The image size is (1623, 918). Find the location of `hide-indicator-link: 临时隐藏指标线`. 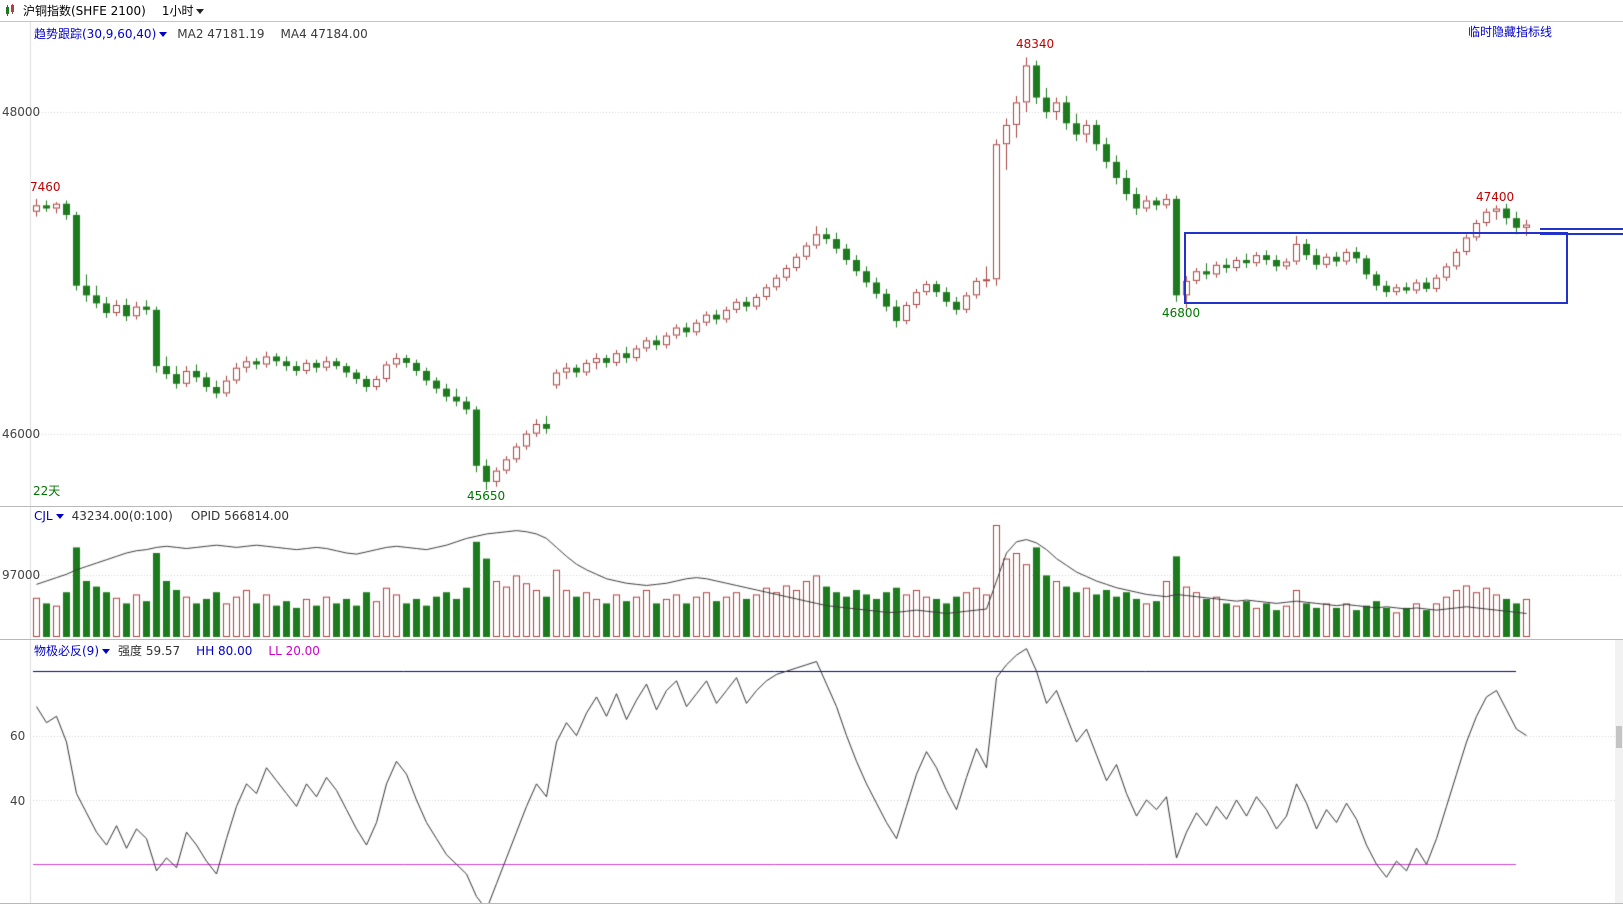

hide-indicator-link: 临时隐藏指标线 is located at coordinates (1510, 32).